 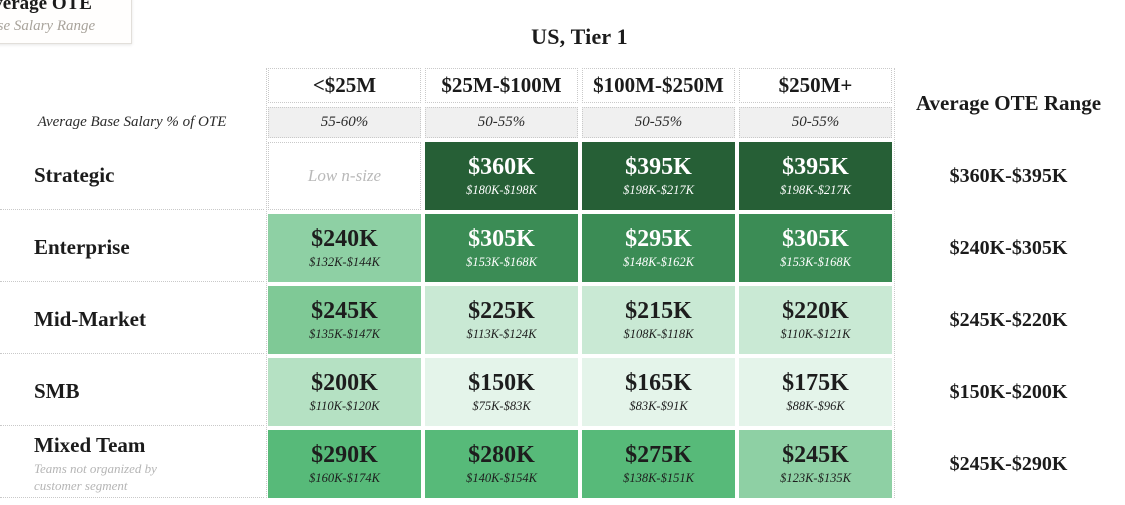 What do you see at coordinates (815, 85) in the screenshot?
I see `column-header-250m-plus: $250M+` at bounding box center [815, 85].